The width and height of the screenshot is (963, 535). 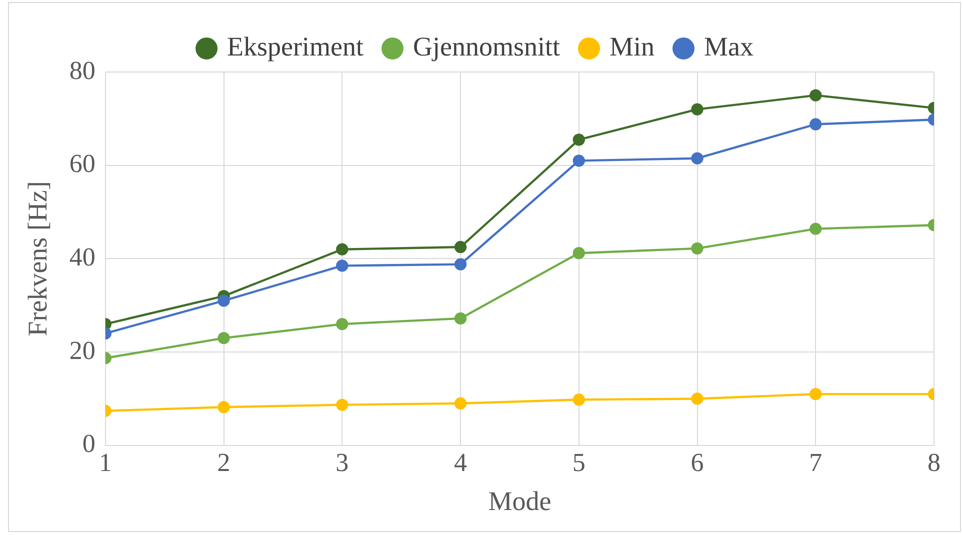 I want to click on x-tick-label: 6, so click(x=697, y=462).